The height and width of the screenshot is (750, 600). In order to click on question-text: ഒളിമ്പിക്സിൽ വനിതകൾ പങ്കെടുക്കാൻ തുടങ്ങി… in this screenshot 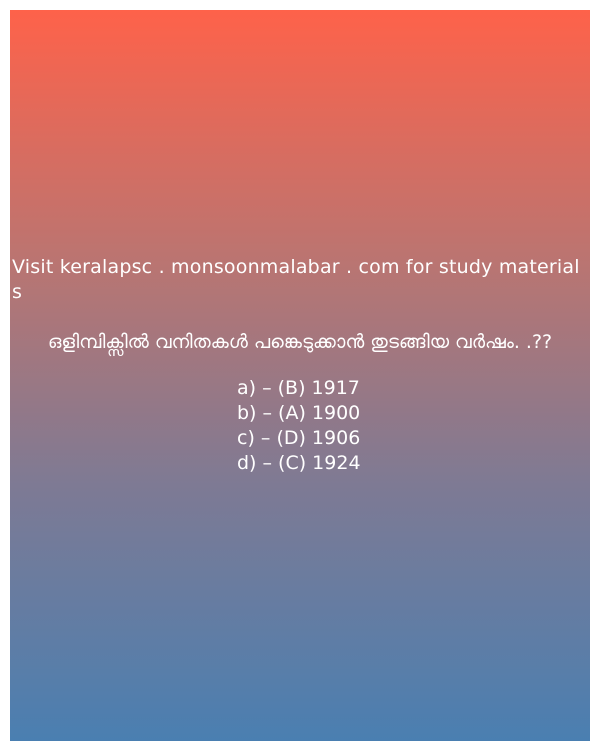, I will do `click(300, 342)`.